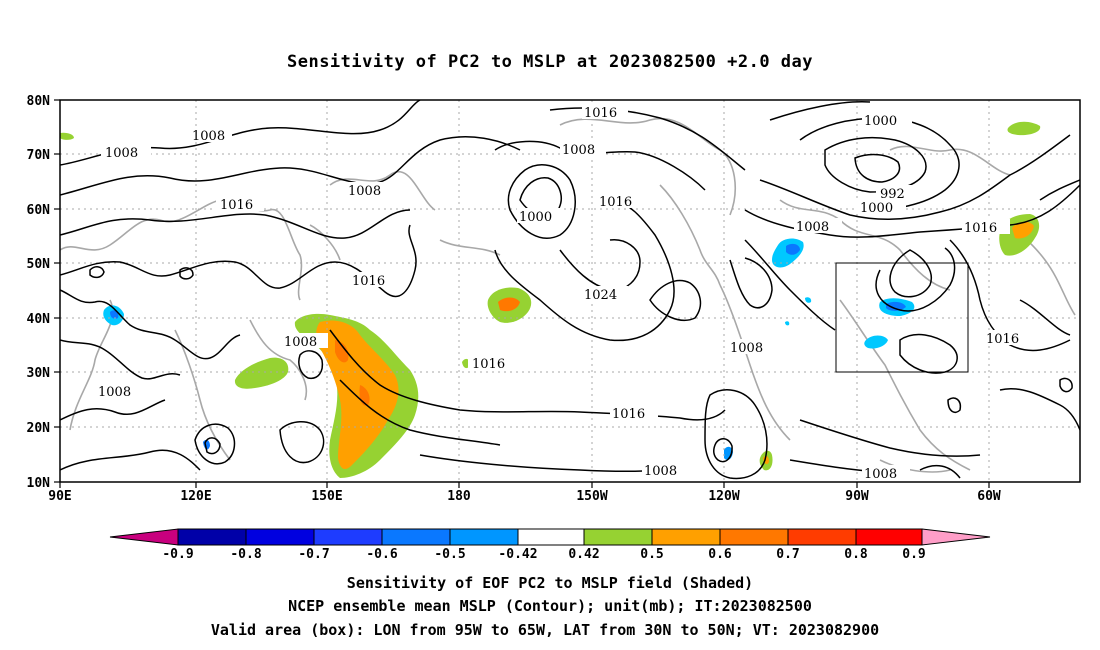  What do you see at coordinates (651, 554) in the screenshot?
I see `colorbar-tick: 0.5` at bounding box center [651, 554].